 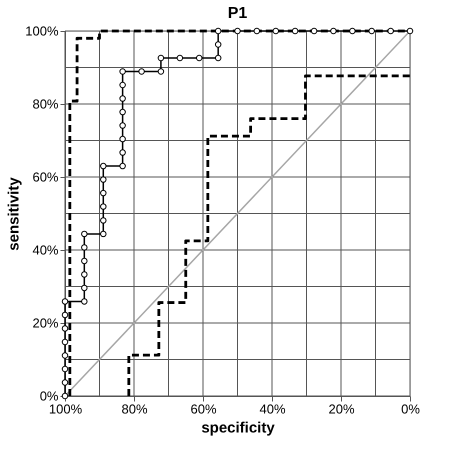 I want to click on y-tick-label: 80%, so click(x=45, y=104).